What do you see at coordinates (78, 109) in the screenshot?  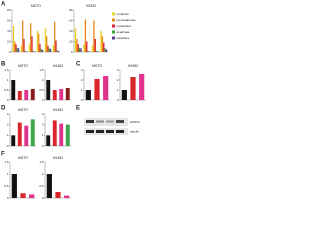 I see `panel-label: E` at bounding box center [78, 109].